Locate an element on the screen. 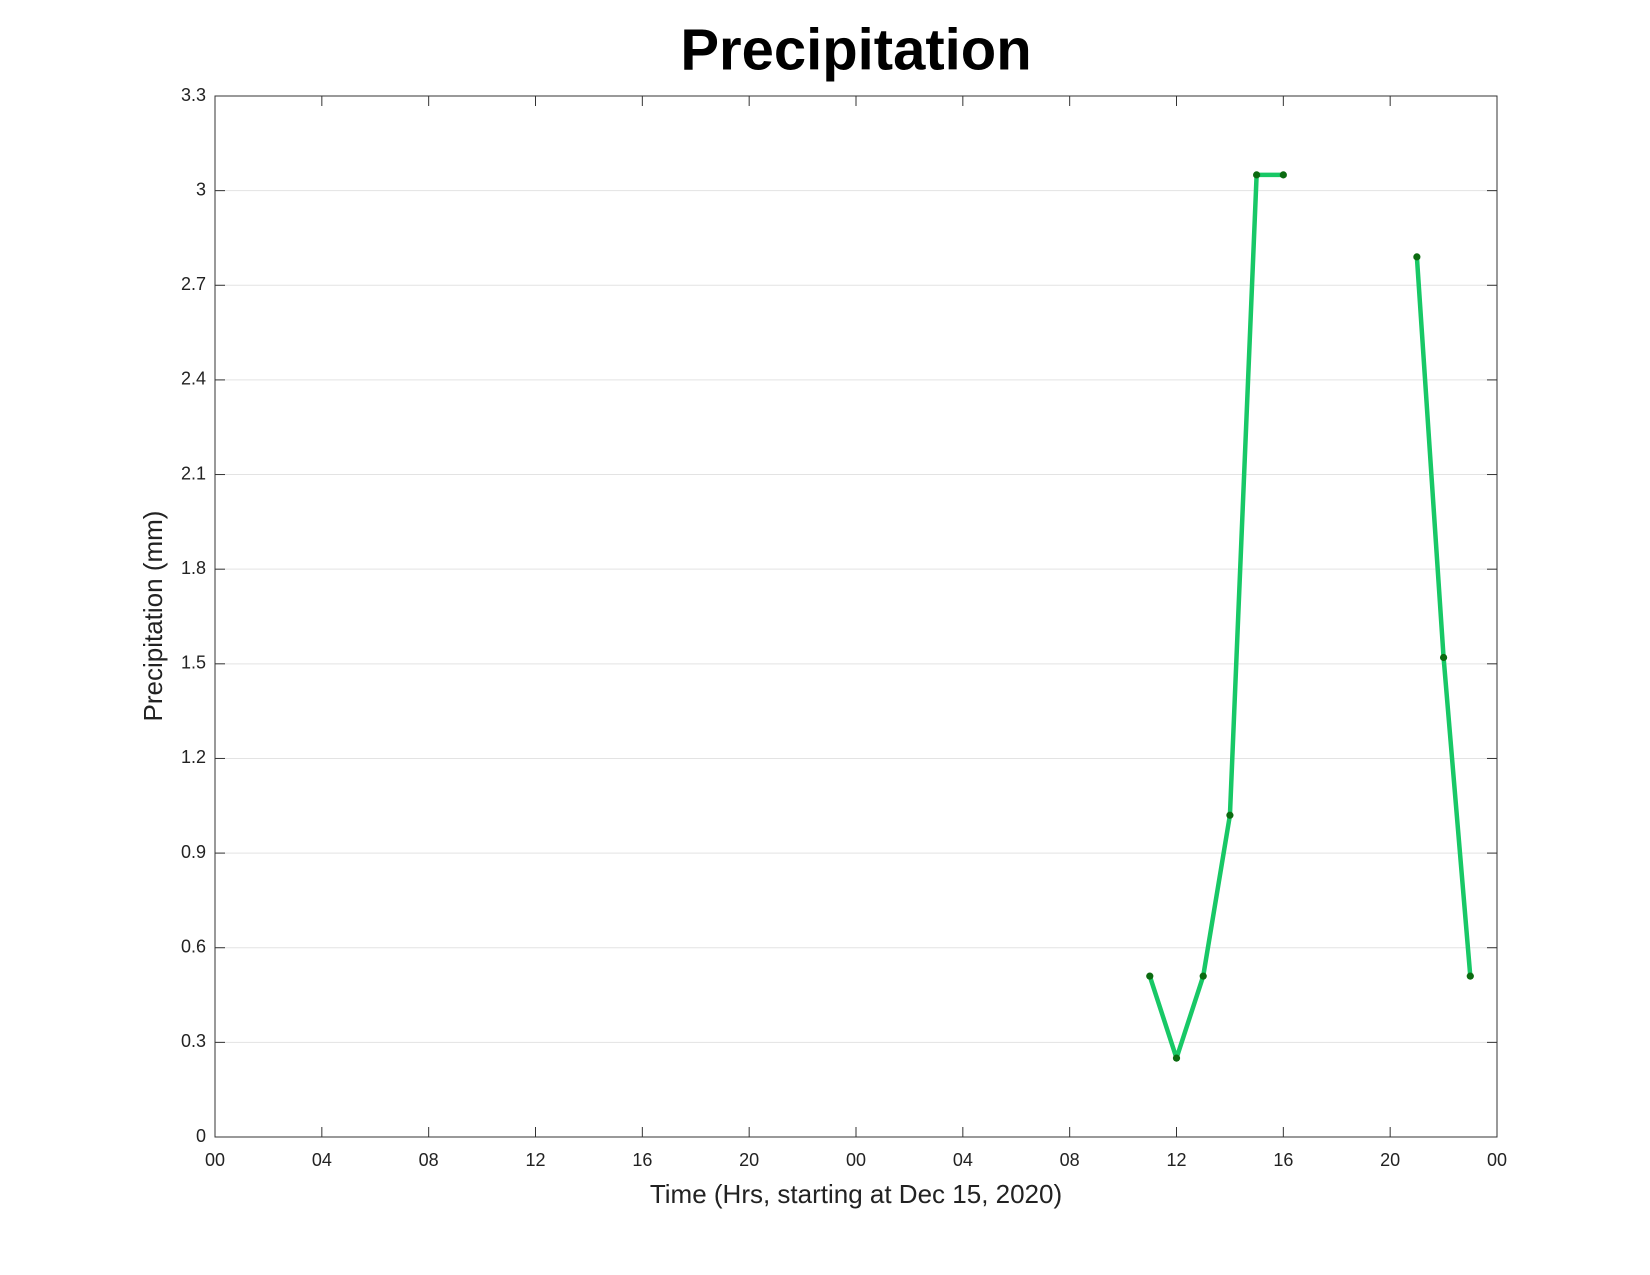 The width and height of the screenshot is (1650, 1275). chart-title: Precipitation is located at coordinates (855, 49).